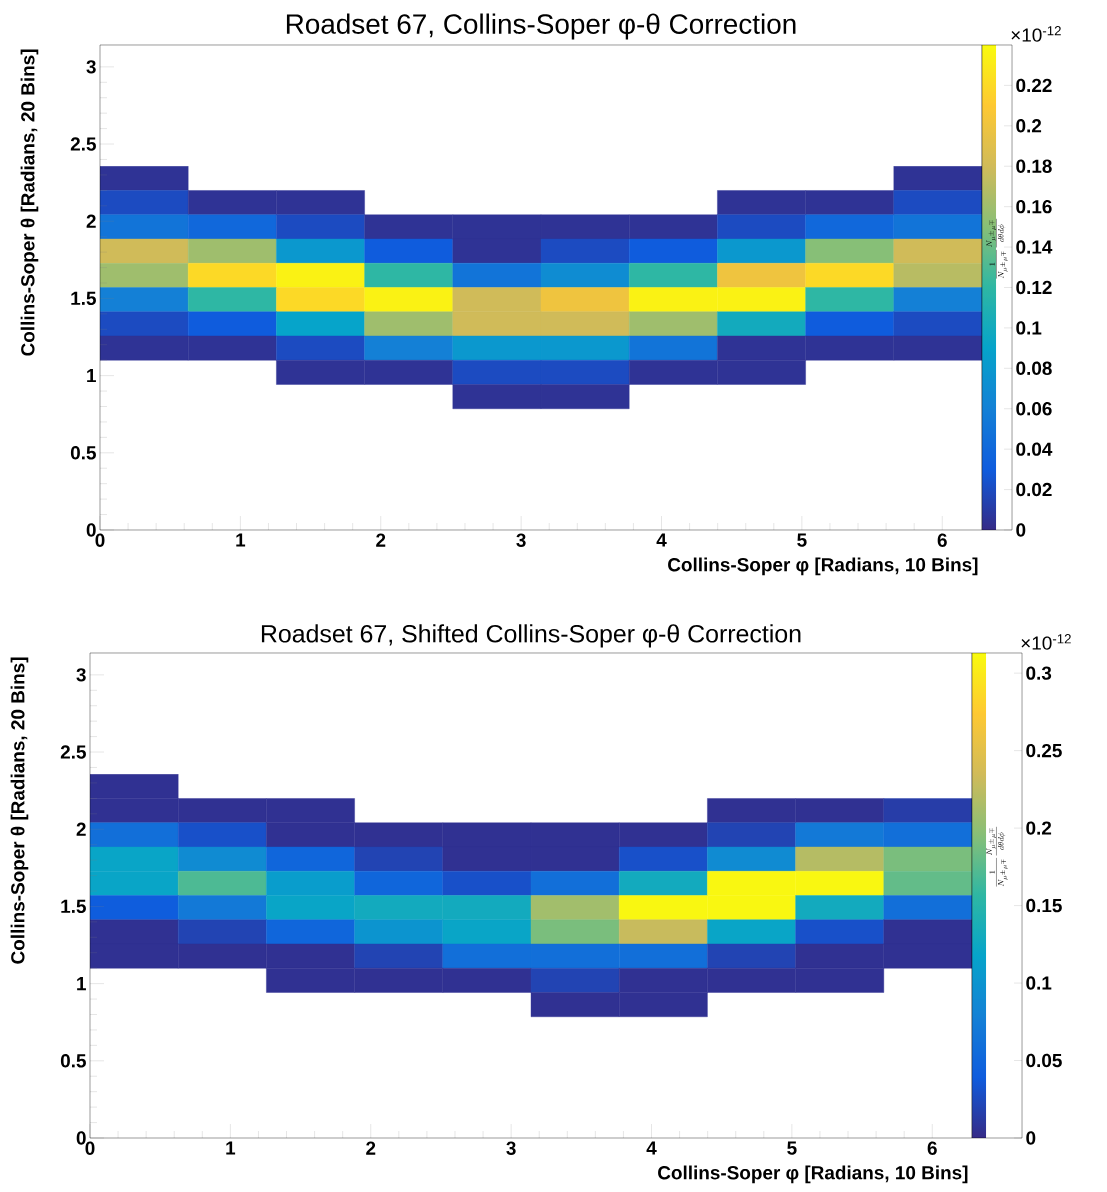 The width and height of the screenshot is (1107, 1192). Describe the element at coordinates (1034, 449) in the screenshot. I see `color-bar-label: 0.04` at that location.